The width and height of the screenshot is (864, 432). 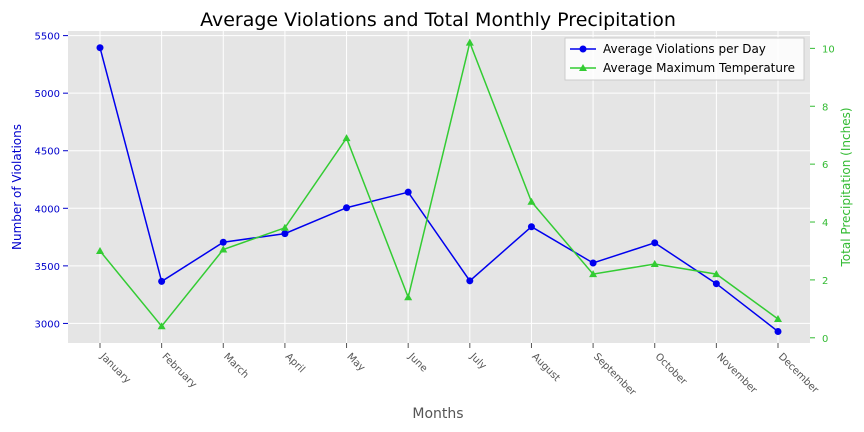 What do you see at coordinates (846, 187) in the screenshot?
I see `right-y-axis-label: Total Precipitation (Inches)` at bounding box center [846, 187].